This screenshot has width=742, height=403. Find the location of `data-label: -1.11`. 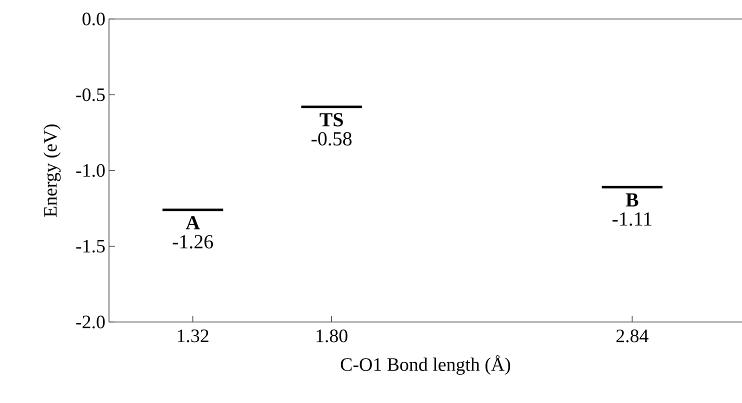

data-label: -1.11 is located at coordinates (632, 219).